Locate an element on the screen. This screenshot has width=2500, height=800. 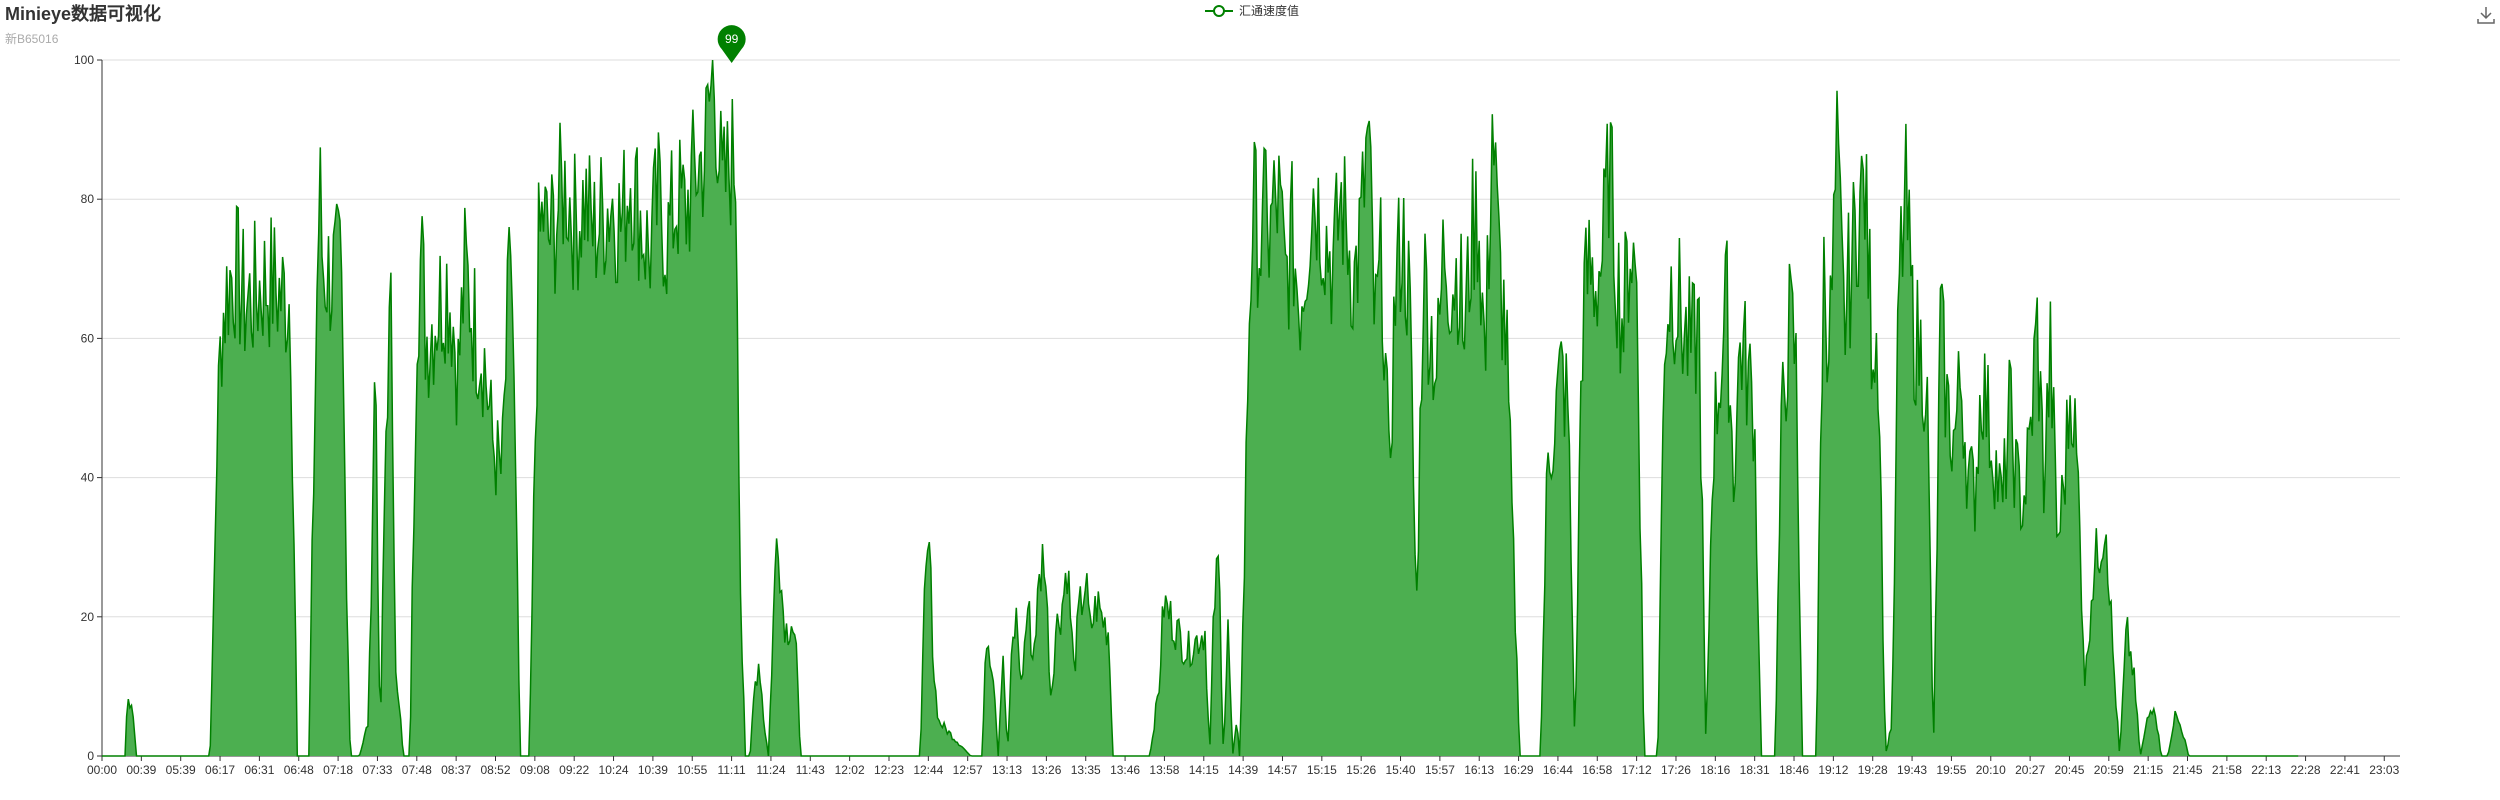
x-tick-label: 16:29 is located at coordinates (1519, 770).